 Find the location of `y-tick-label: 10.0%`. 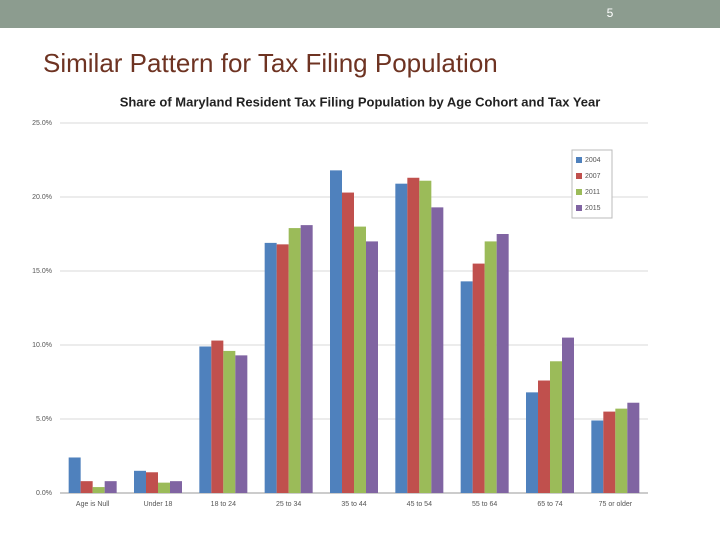

y-tick-label: 10.0% is located at coordinates (42, 345).